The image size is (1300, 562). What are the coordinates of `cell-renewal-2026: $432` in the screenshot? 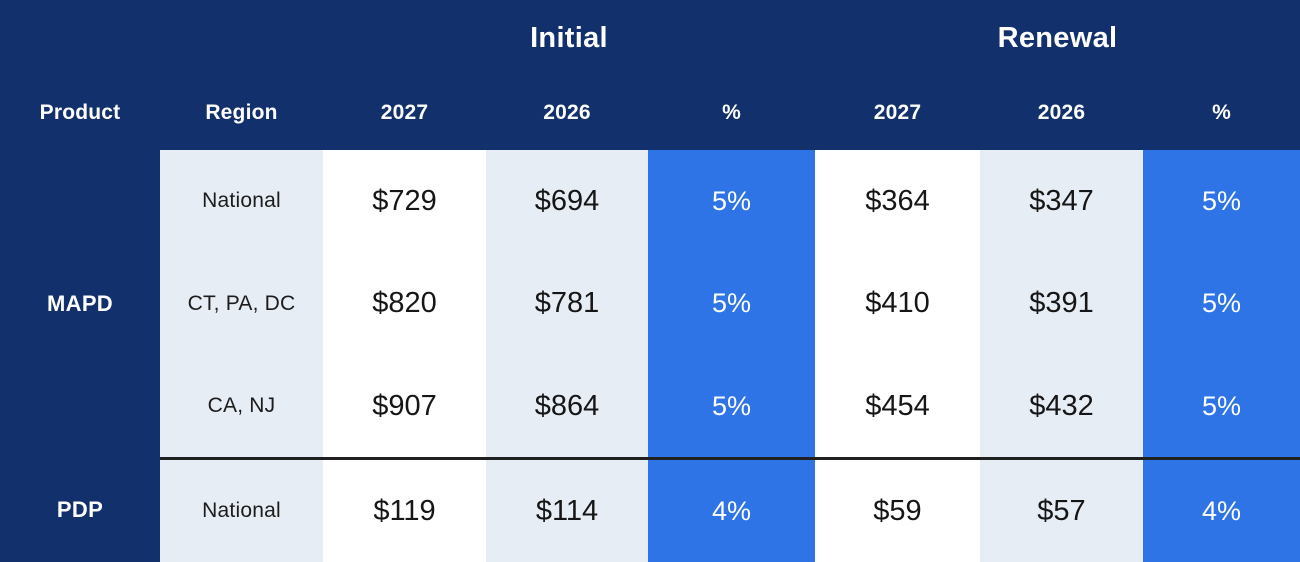 It's located at (1061, 406).